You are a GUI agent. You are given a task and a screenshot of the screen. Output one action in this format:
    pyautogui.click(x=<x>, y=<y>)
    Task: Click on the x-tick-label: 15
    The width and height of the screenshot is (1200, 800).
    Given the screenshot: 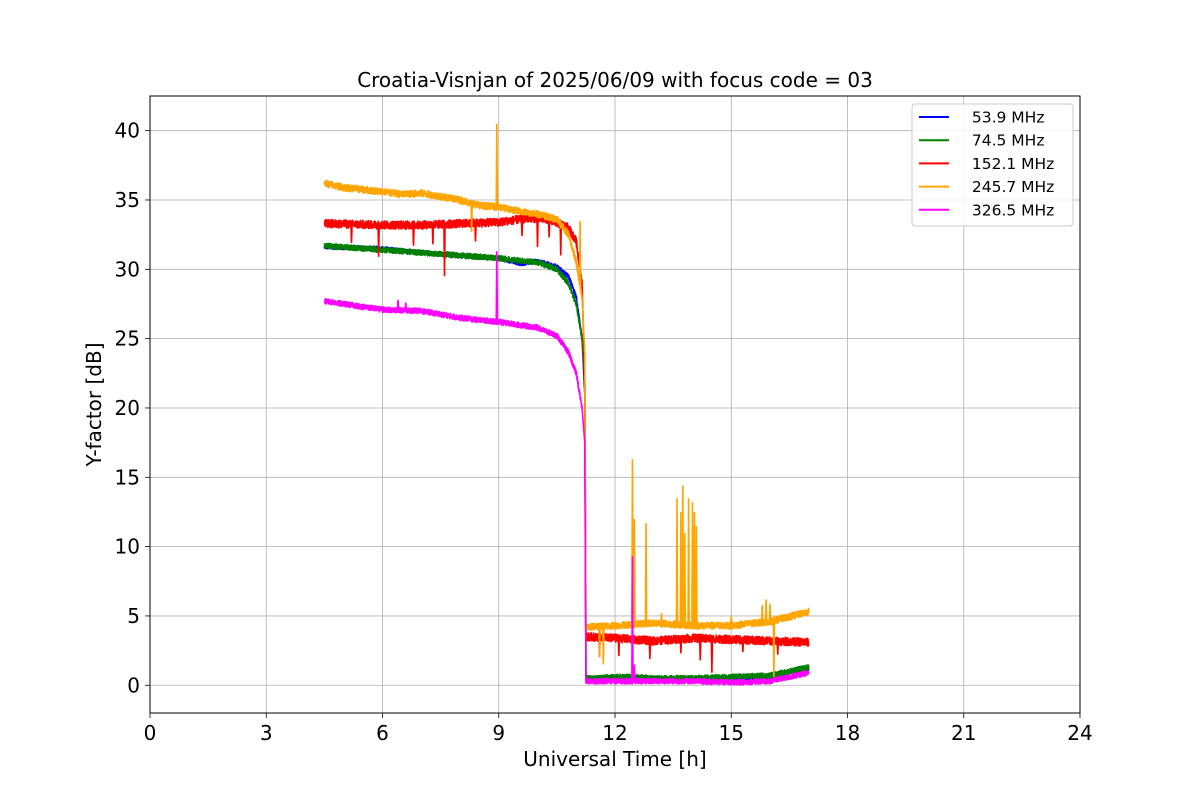 What is the action you would take?
    pyautogui.click(x=731, y=733)
    